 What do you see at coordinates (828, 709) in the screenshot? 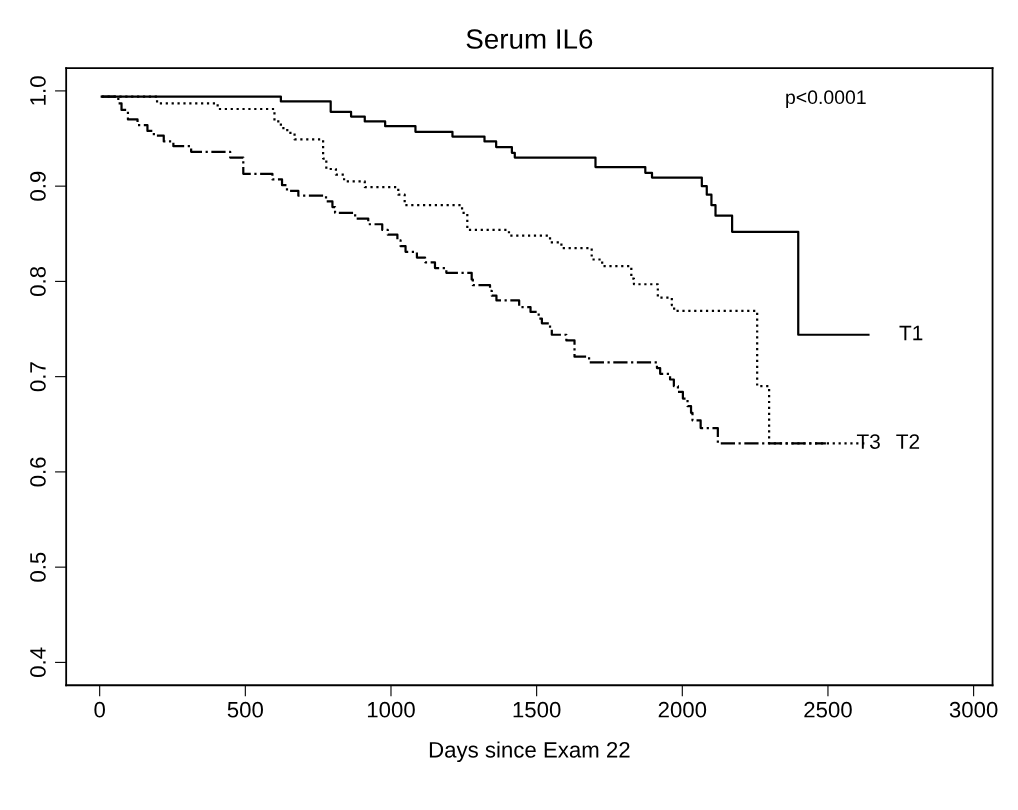
I see `x-tick-label: 2500` at bounding box center [828, 709].